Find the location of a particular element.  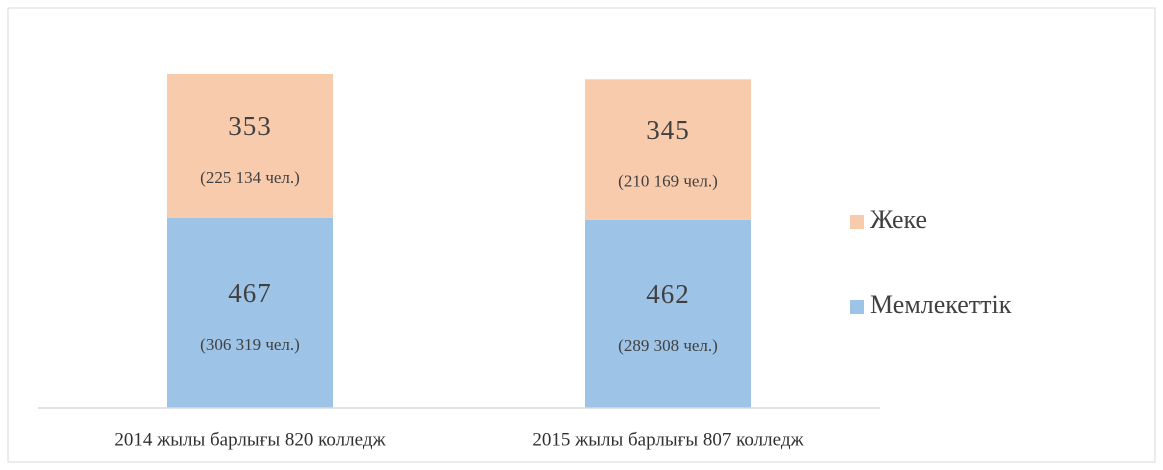

data-sublabel: (289 308 чел.) is located at coordinates (668, 345).